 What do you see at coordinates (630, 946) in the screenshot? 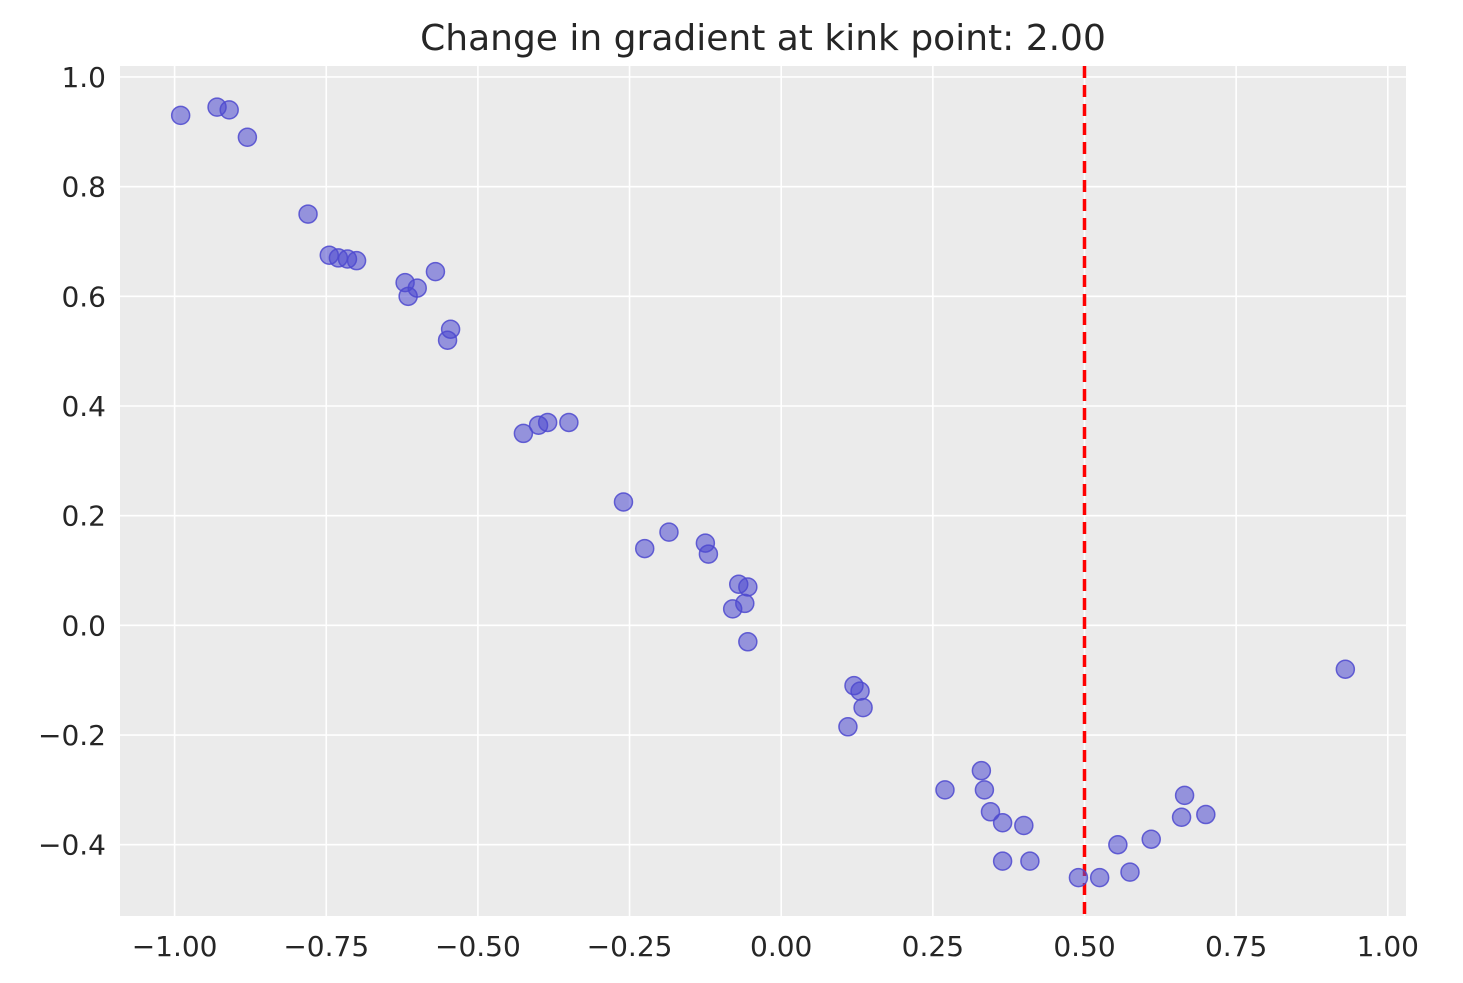
I see `x-tick-label: −0.25` at bounding box center [630, 946].